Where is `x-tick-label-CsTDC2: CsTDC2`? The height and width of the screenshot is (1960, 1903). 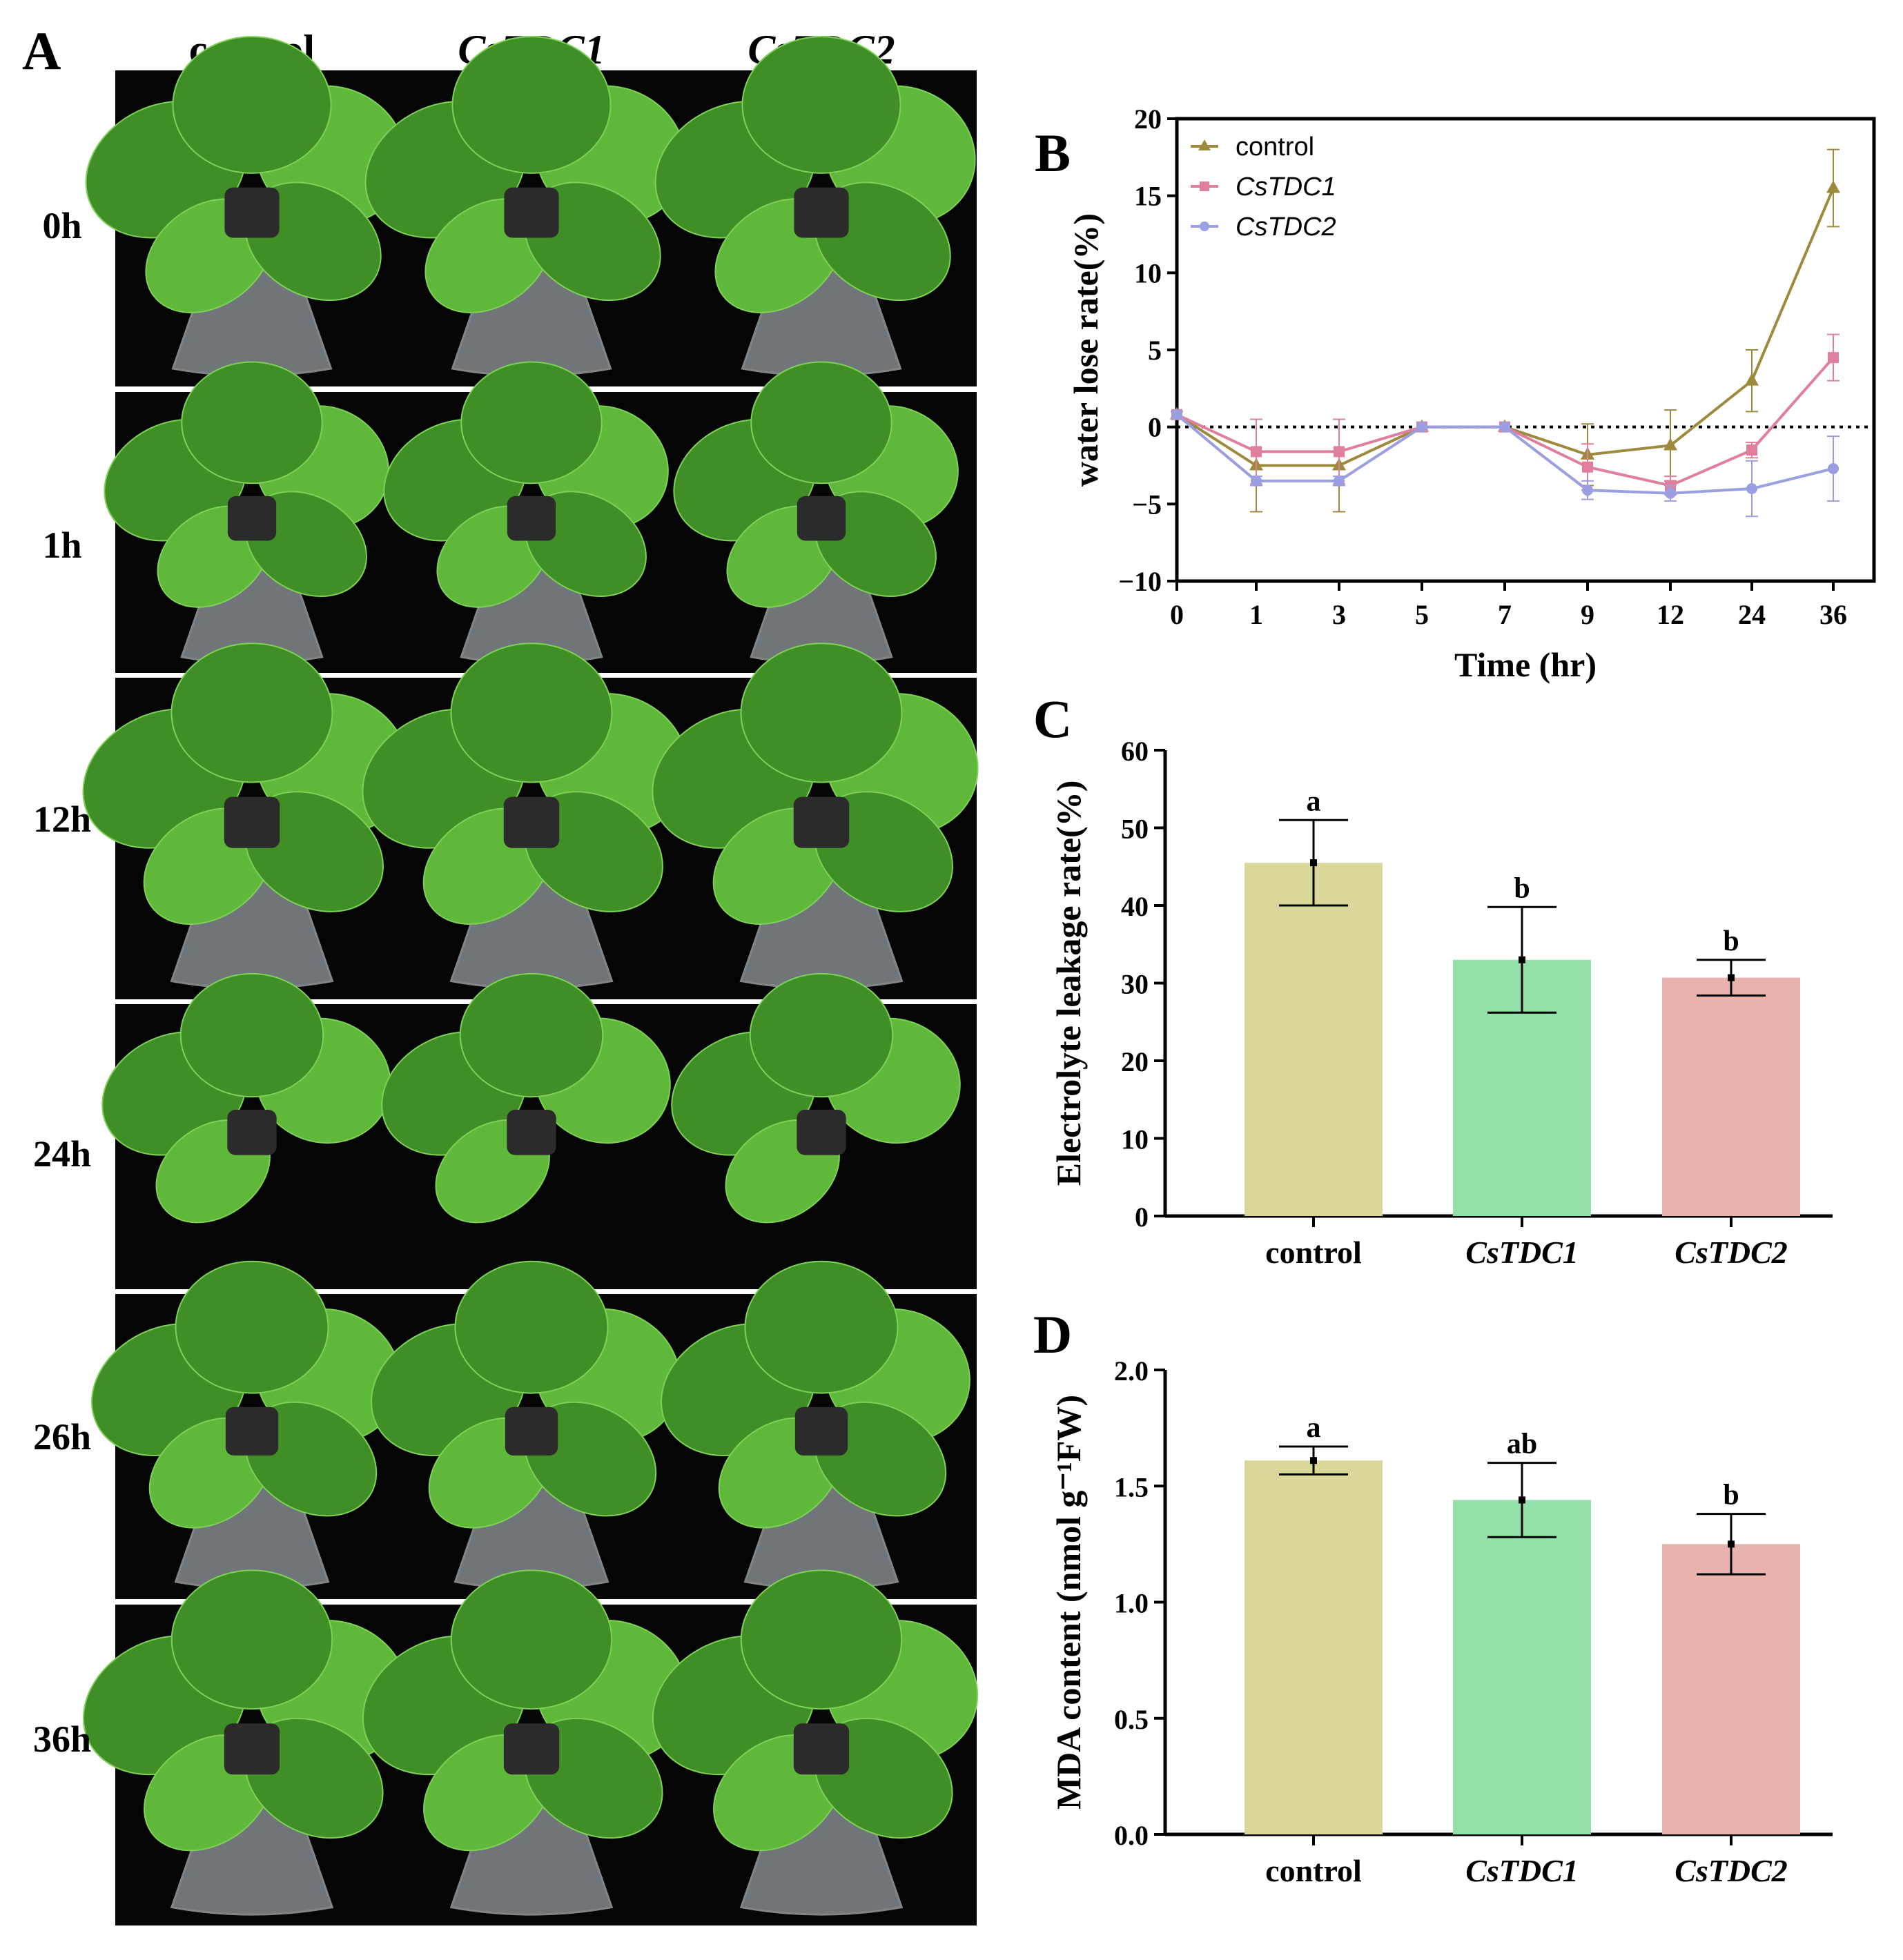 x-tick-label-CsTDC2: CsTDC2 is located at coordinates (1731, 1870).